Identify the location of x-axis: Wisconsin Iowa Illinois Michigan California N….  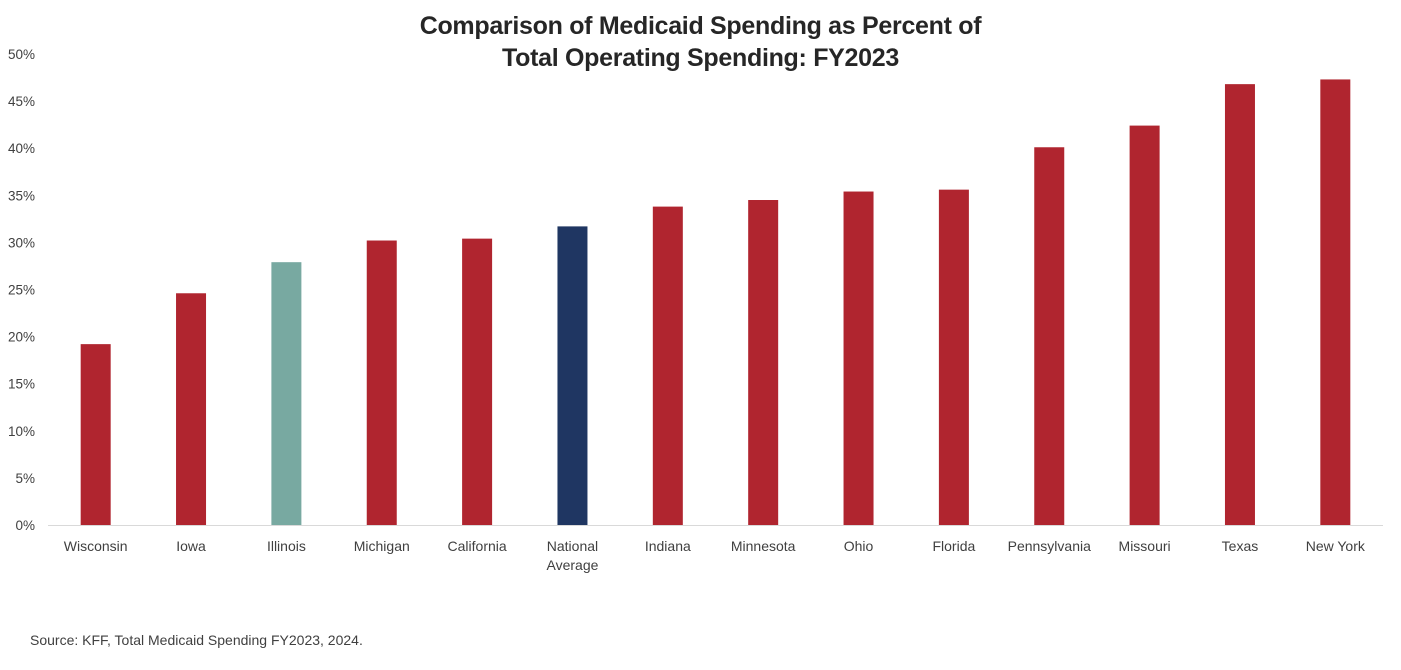
(715, 555).